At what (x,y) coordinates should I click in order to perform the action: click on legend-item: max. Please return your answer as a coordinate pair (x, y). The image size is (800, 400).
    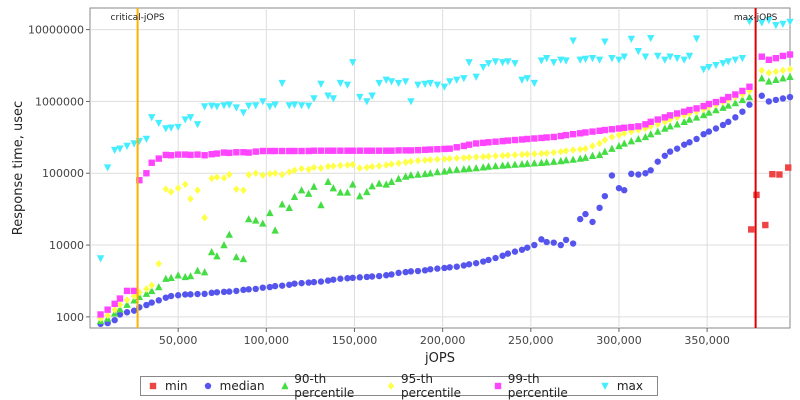
    Looking at the image, I should click on (621, 386).